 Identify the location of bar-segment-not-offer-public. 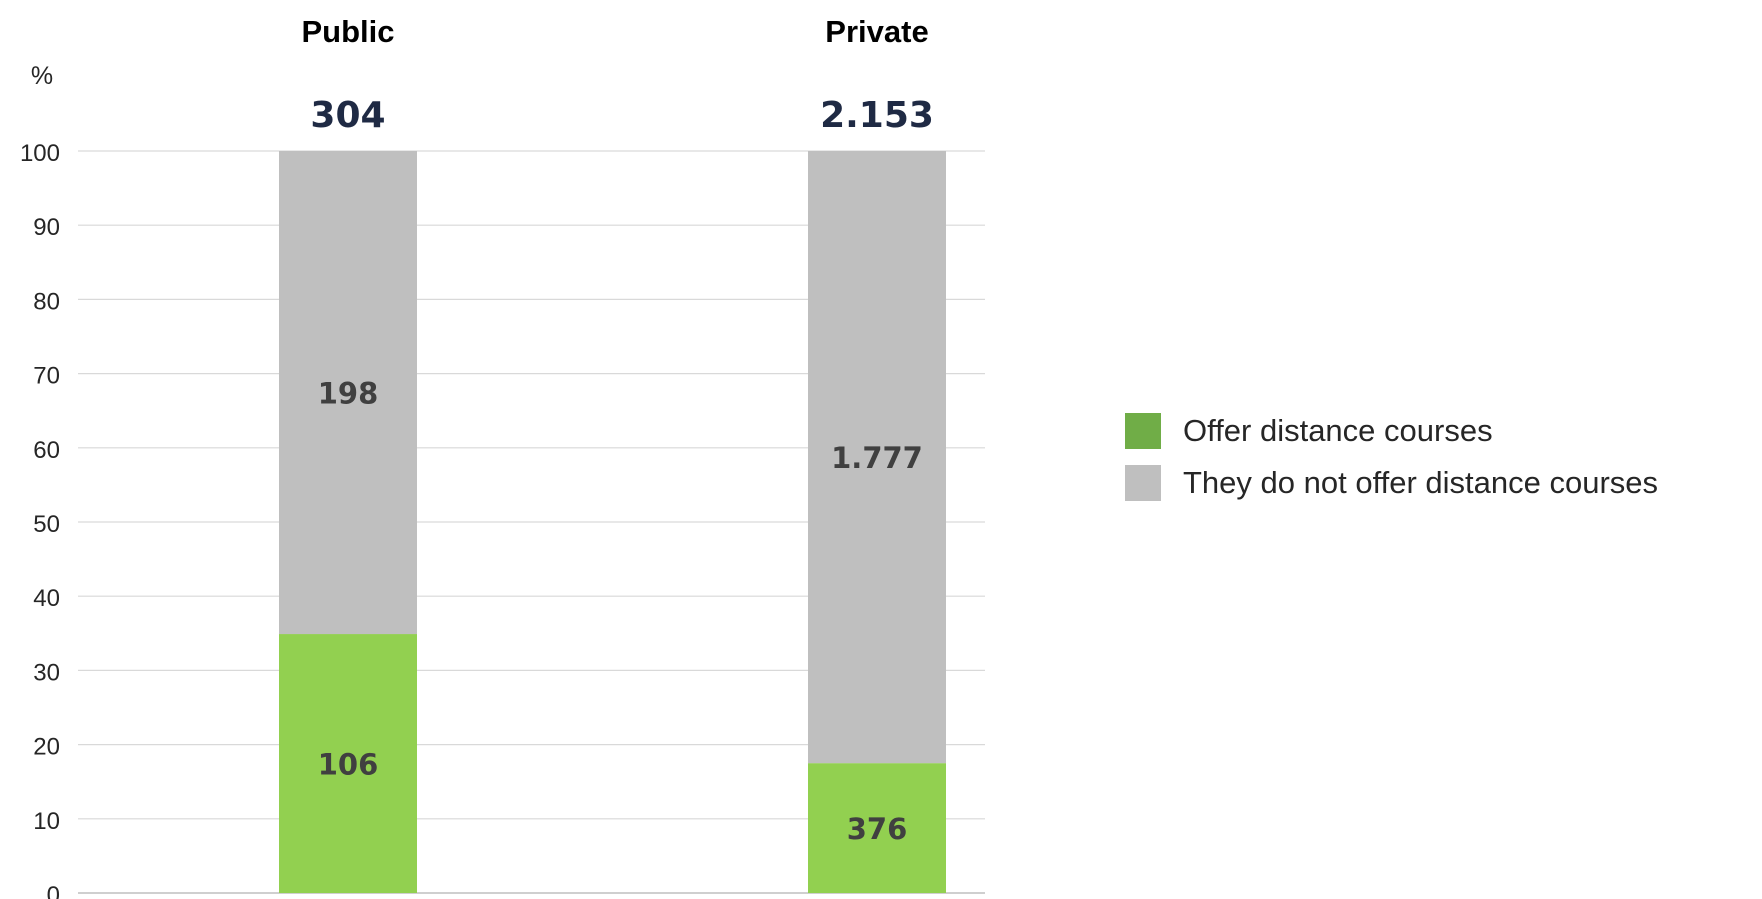
(348, 393).